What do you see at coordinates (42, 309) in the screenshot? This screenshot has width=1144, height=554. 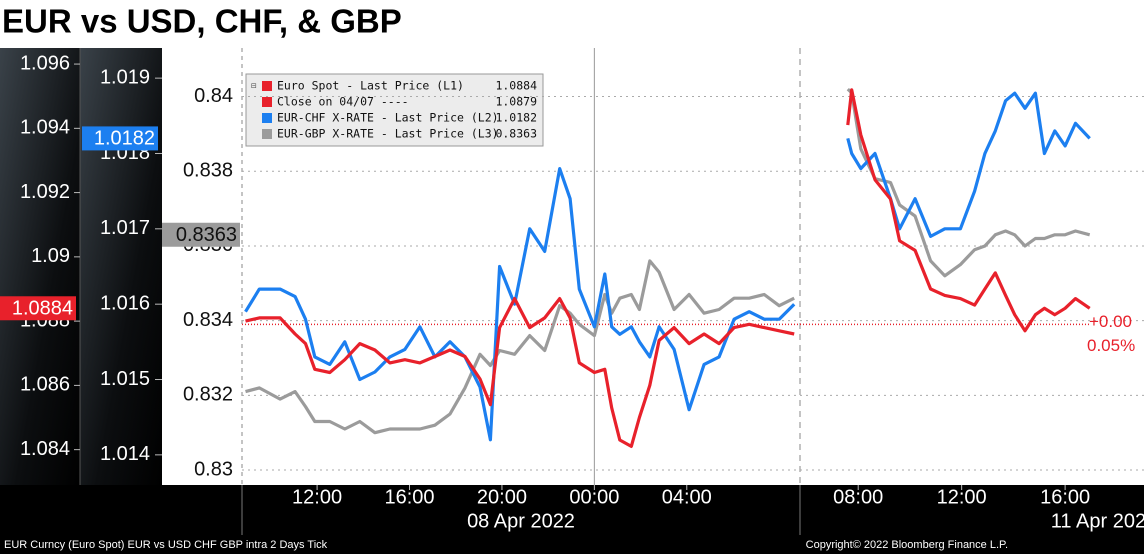 I see `last-value-label: 1.0884` at bounding box center [42, 309].